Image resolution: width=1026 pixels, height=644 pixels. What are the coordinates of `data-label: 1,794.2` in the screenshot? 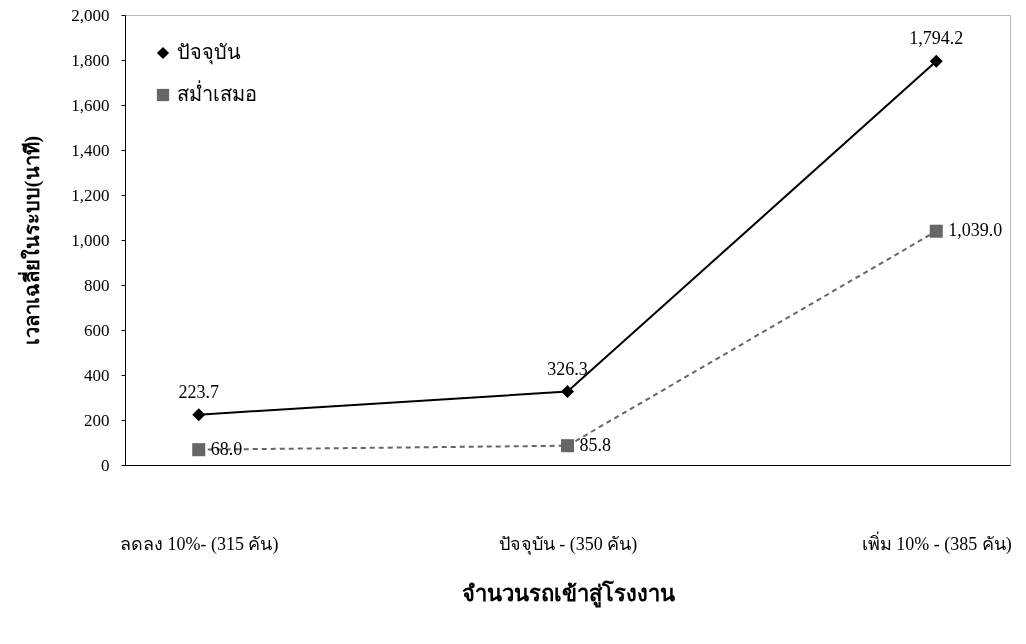 It's located at (936, 38).